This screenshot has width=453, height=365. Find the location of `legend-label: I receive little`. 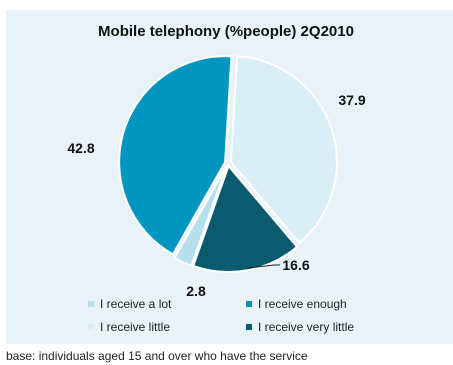

legend-label: I receive little is located at coordinates (135, 327).